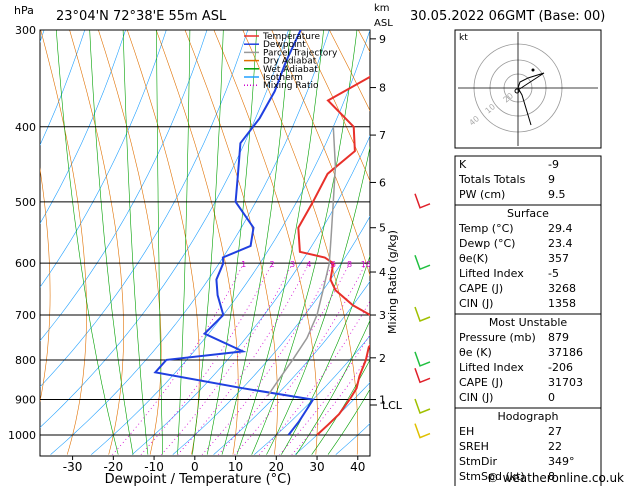  Describe the element at coordinates (555, 446) in the screenshot. I see `hodograph-table-row-value: 22` at that location.